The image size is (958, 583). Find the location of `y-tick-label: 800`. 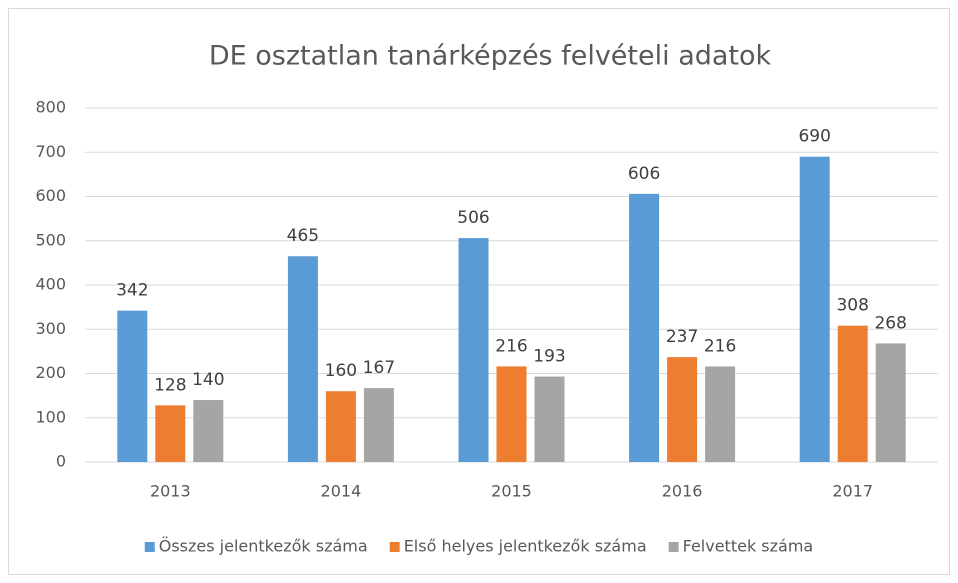

y-tick-label: 800 is located at coordinates (50, 107).